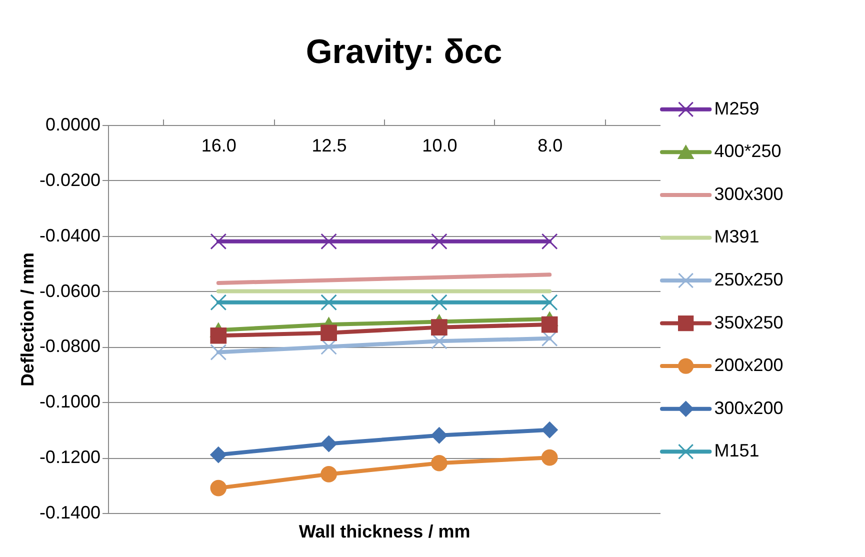 The height and width of the screenshot is (557, 865). Describe the element at coordinates (748, 151) in the screenshot. I see `legend-label: 400*250` at that location.